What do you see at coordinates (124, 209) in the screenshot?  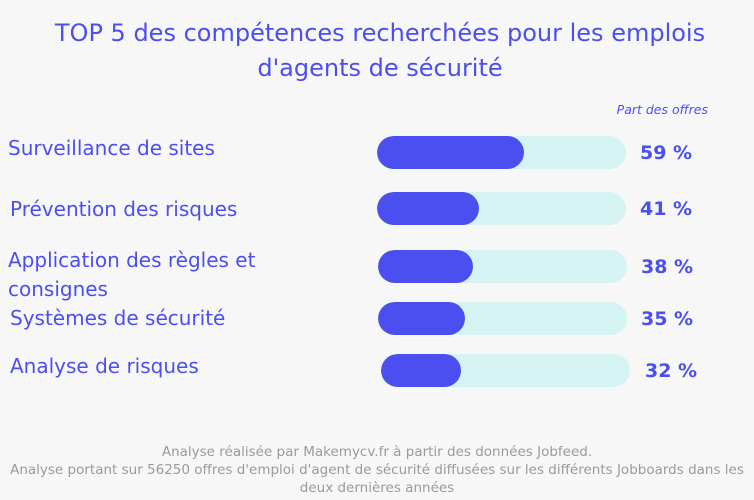 I see `category-label: Prévention des risques` at bounding box center [124, 209].